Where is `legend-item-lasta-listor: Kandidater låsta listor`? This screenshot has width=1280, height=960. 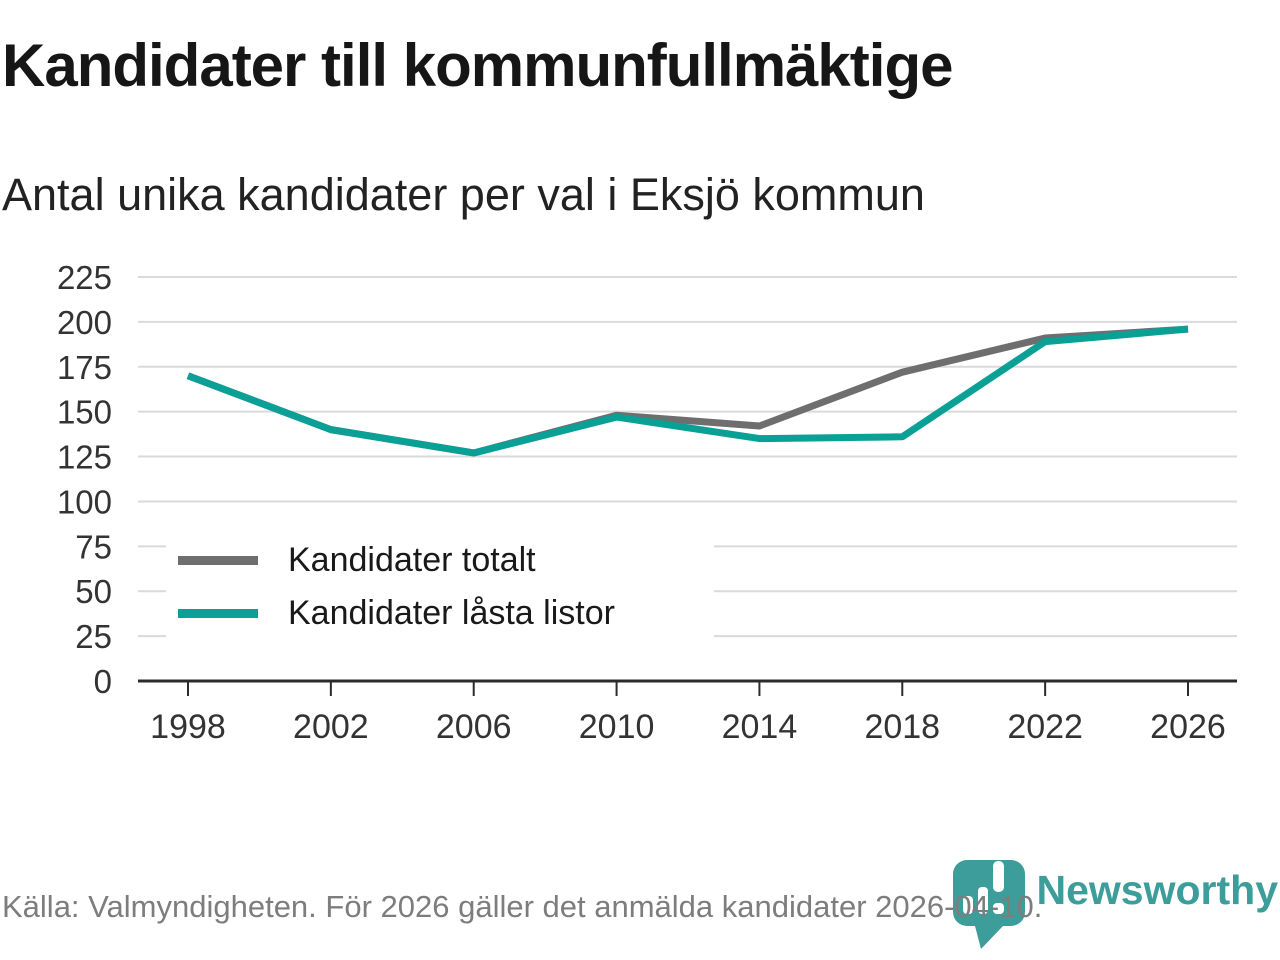
legend-item-lasta-listor: Kandidater låsta listor is located at coordinates (446, 613).